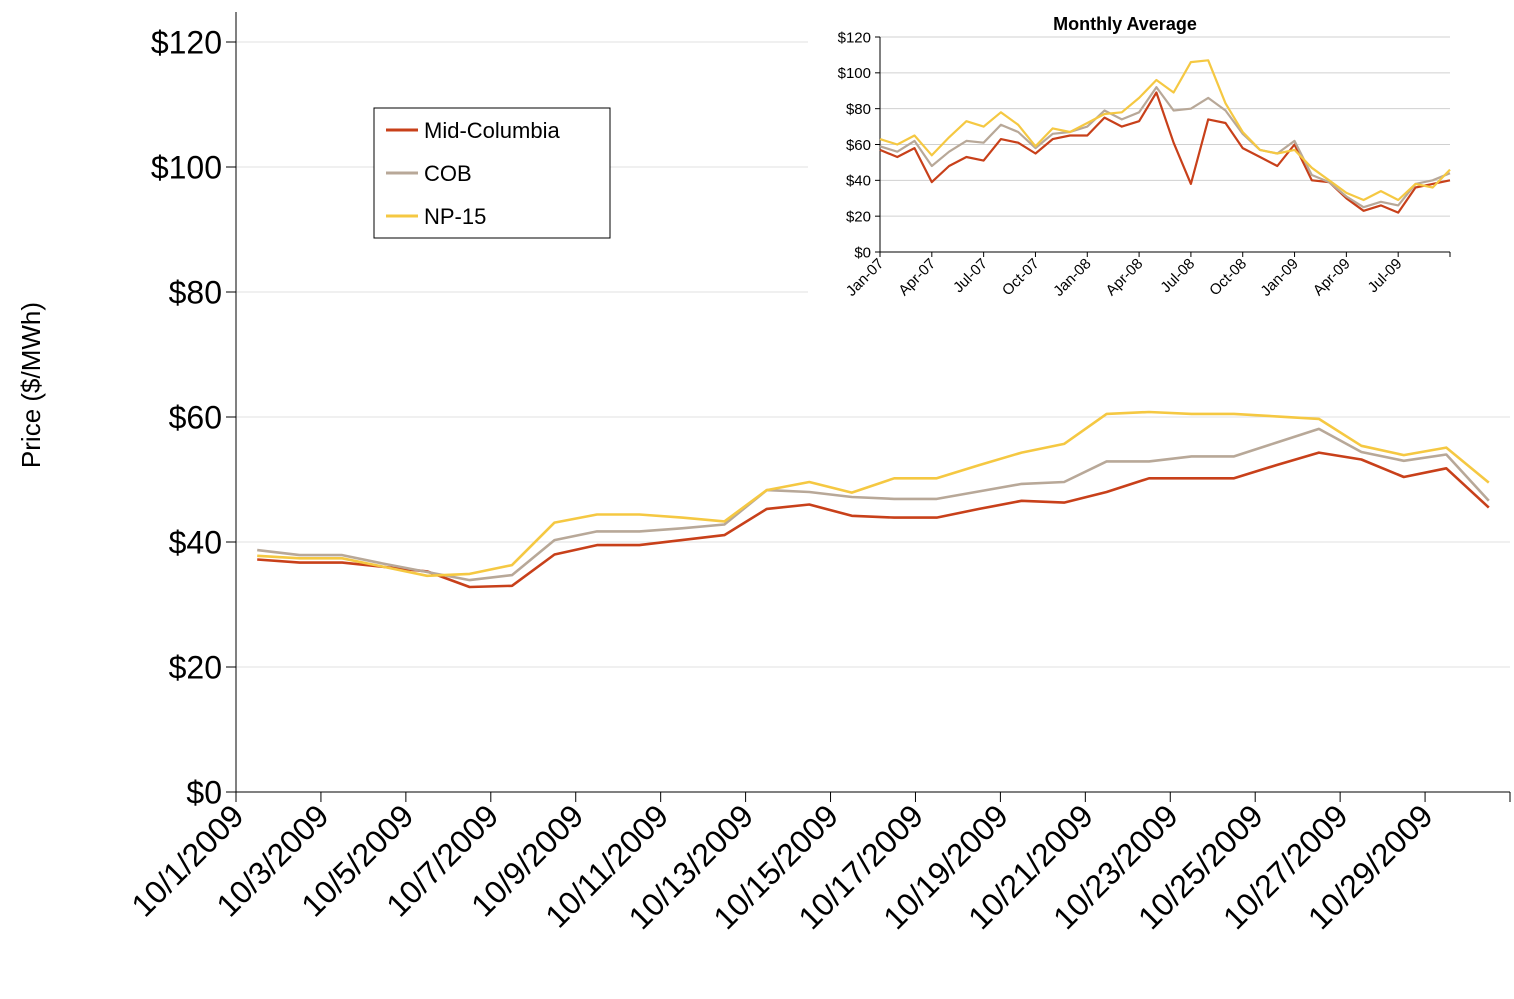 The height and width of the screenshot is (999, 1514). I want to click on legend-label: Mid-Columbia, so click(492, 130).